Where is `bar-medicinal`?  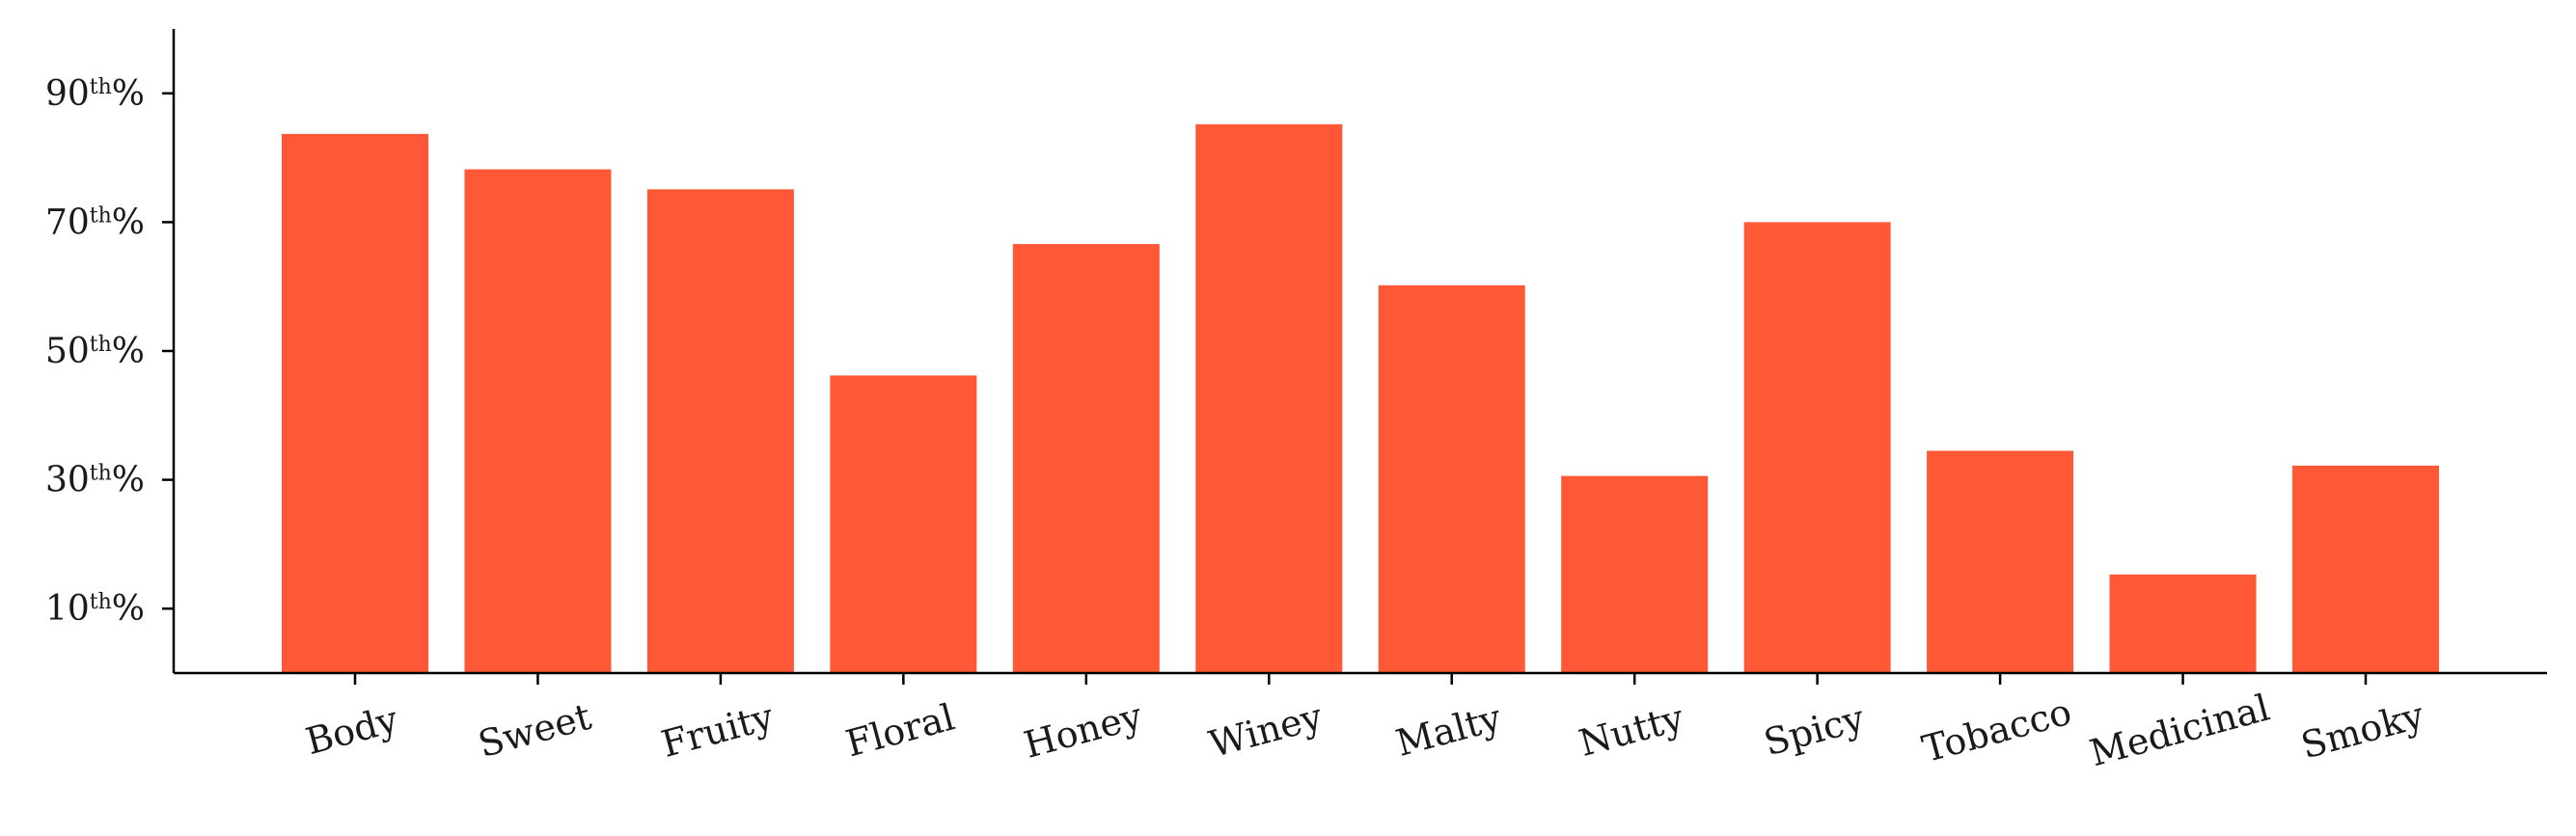
bar-medicinal is located at coordinates (2183, 623).